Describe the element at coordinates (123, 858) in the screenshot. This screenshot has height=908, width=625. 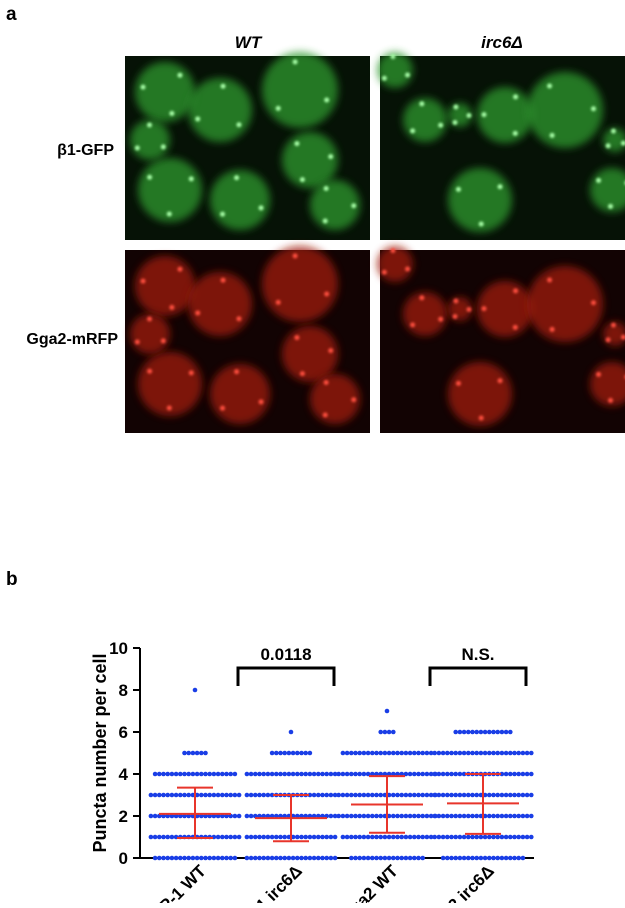
I see `y-tick-label: 0` at that location.